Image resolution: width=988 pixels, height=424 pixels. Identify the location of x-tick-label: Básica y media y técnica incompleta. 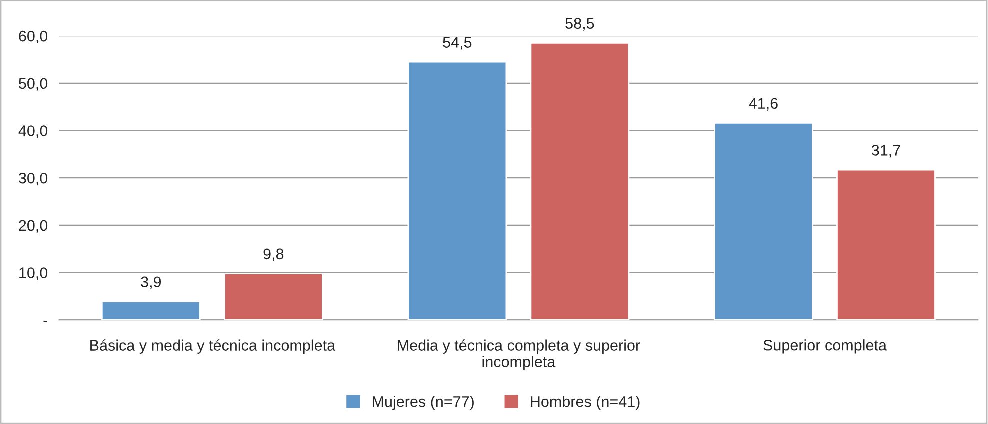
(213, 347).